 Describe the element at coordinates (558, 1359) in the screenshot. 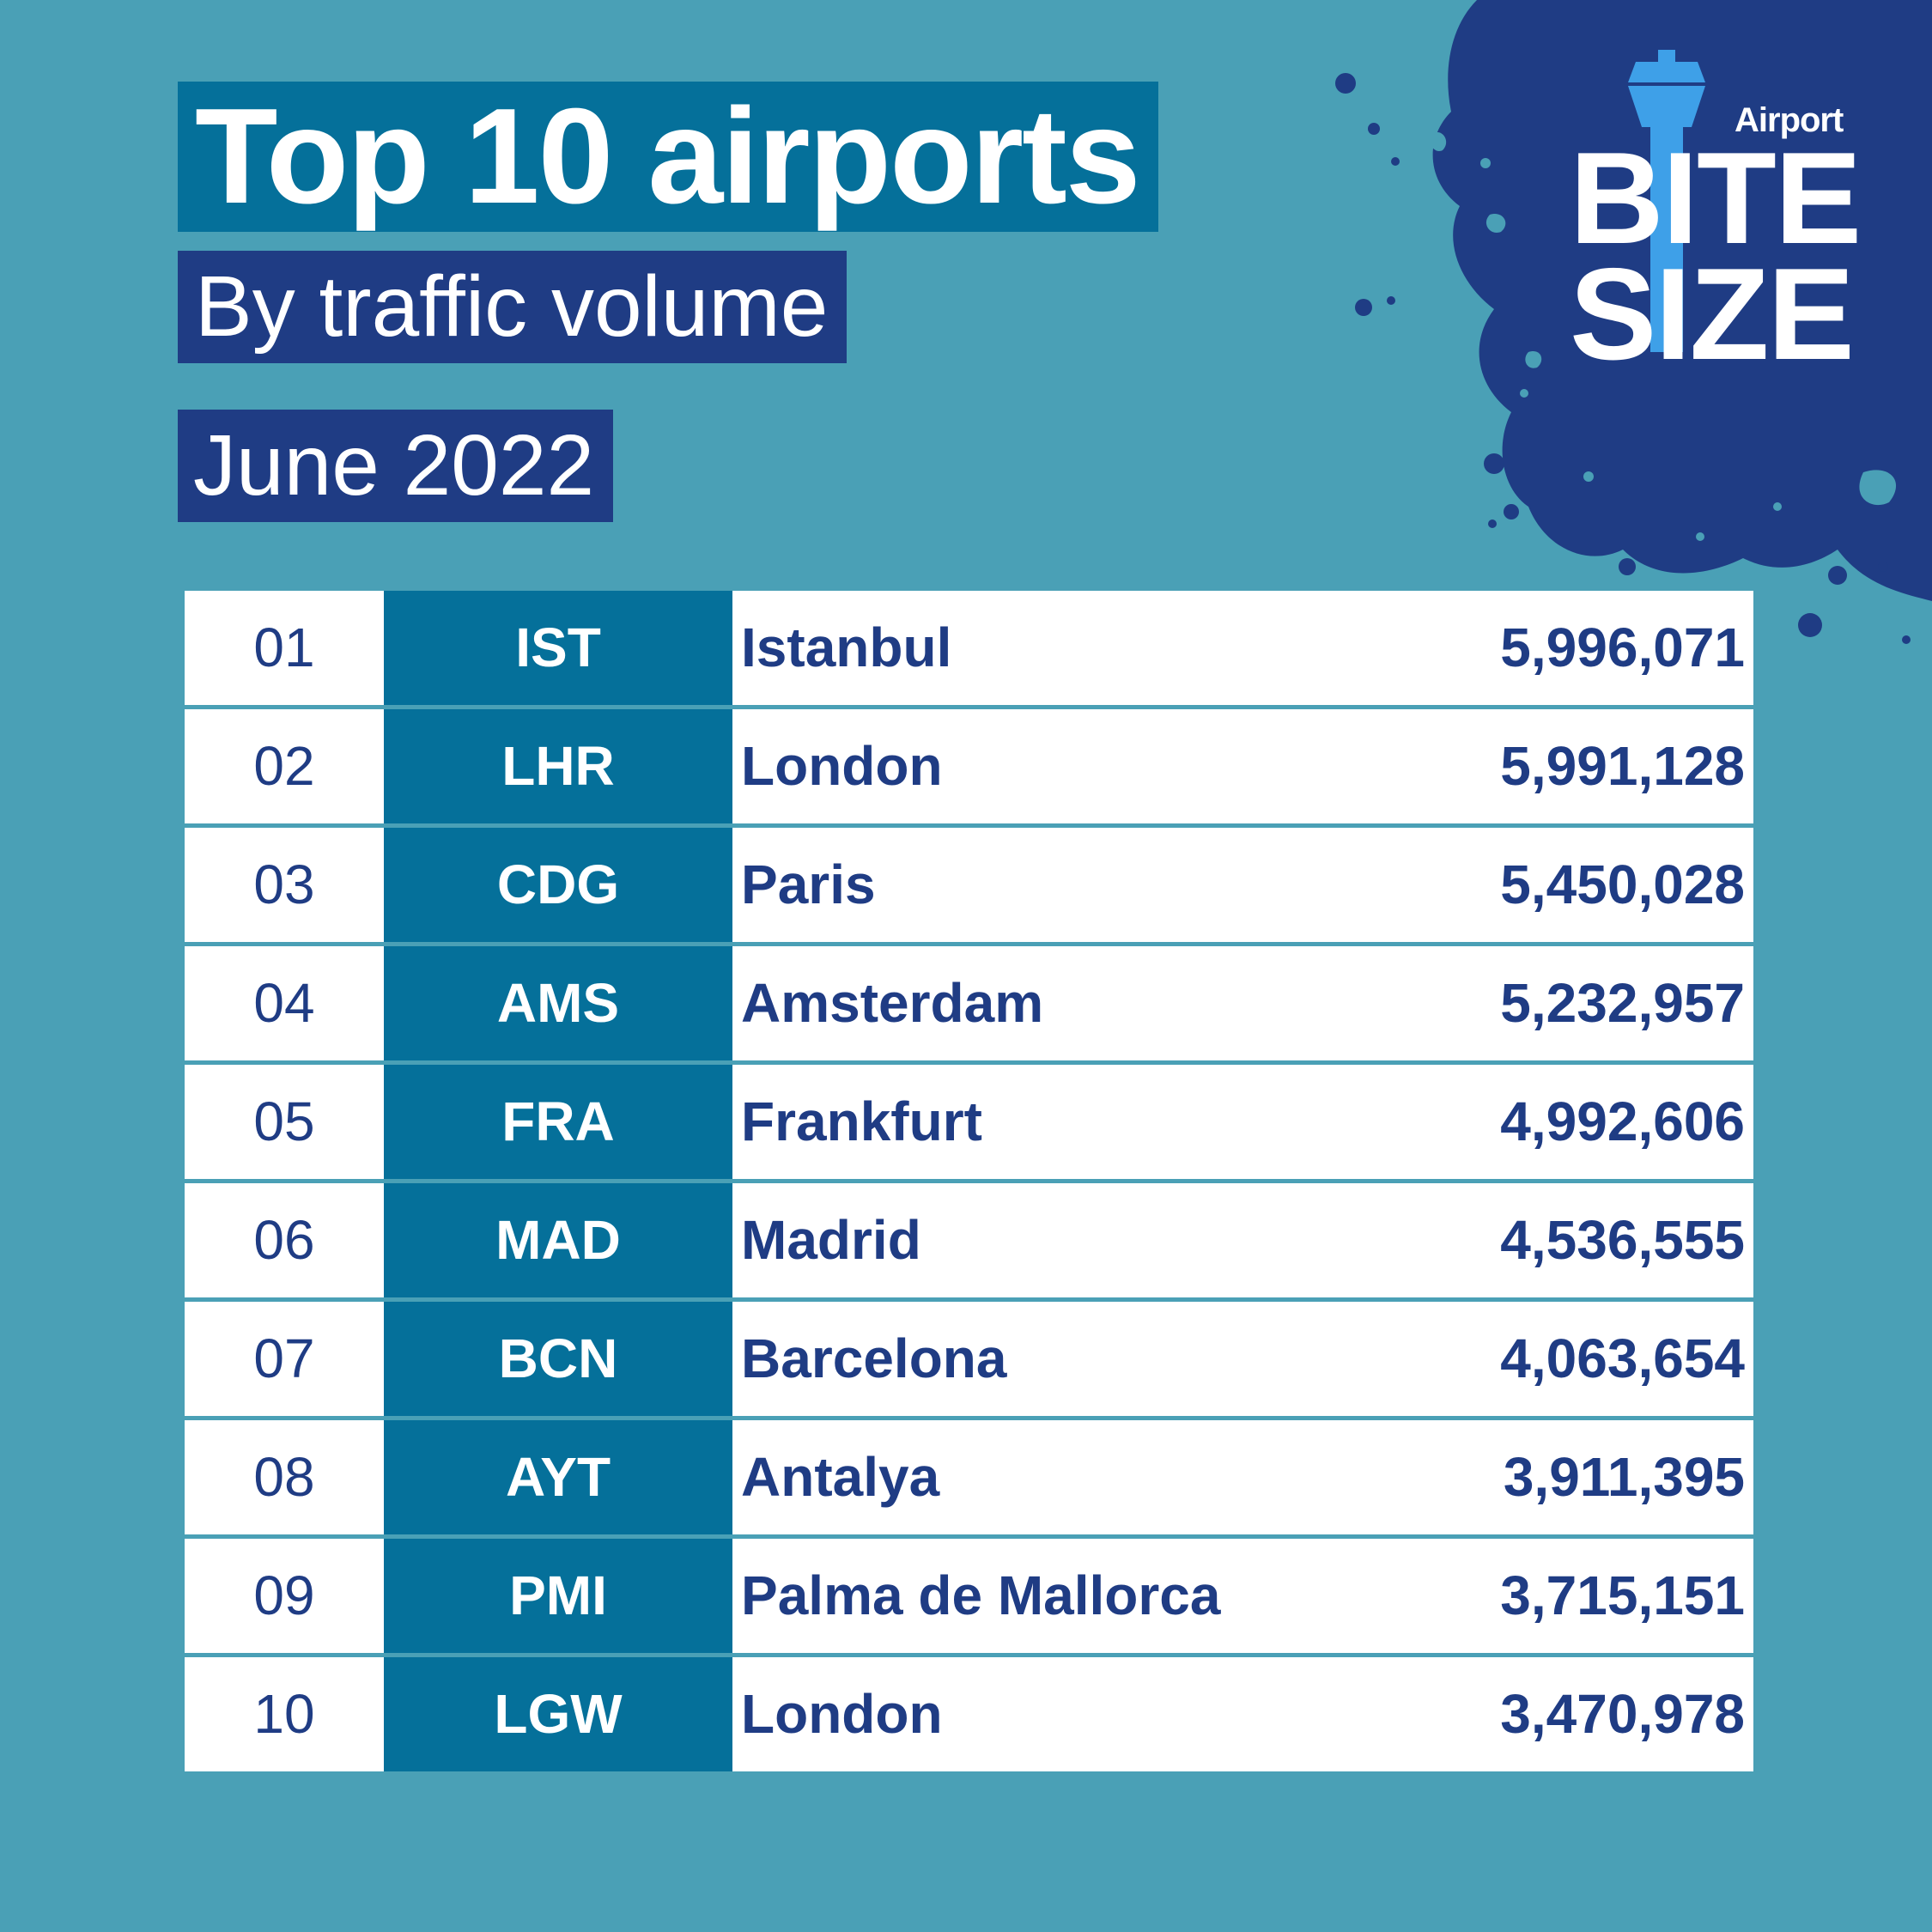

I see `airport-code-cell: BCN` at that location.